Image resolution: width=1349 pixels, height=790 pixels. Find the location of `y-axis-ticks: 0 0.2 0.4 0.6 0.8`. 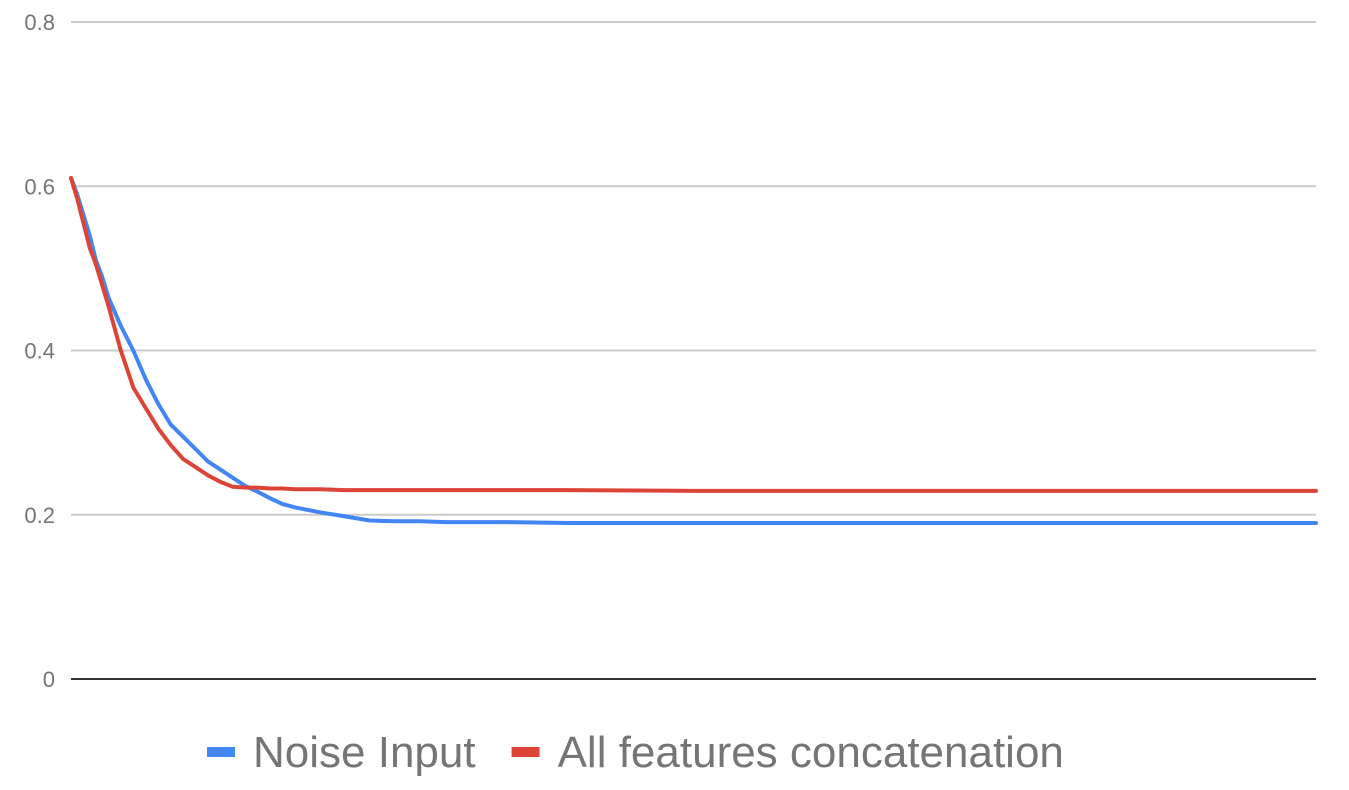

y-axis-ticks: 0 0.2 0.4 0.6 0.8 is located at coordinates (39, 351).